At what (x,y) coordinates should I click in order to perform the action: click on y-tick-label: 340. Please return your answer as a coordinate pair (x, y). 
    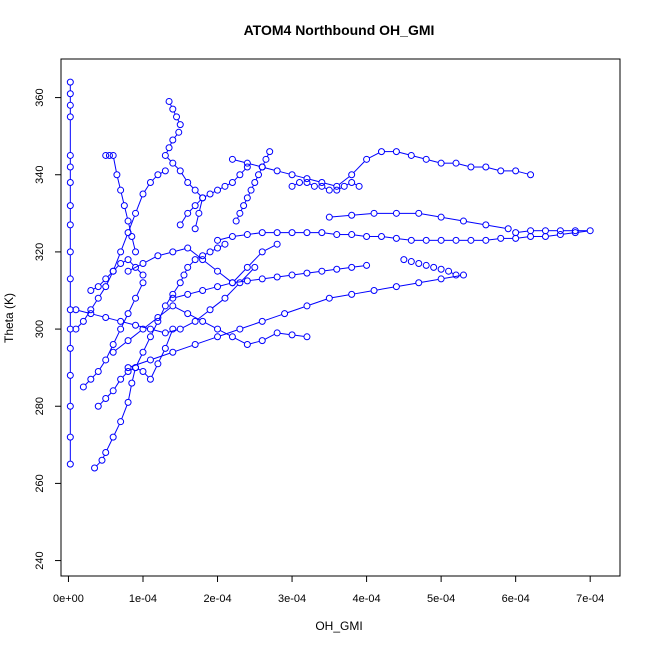
    Looking at the image, I should click on (40, 175).